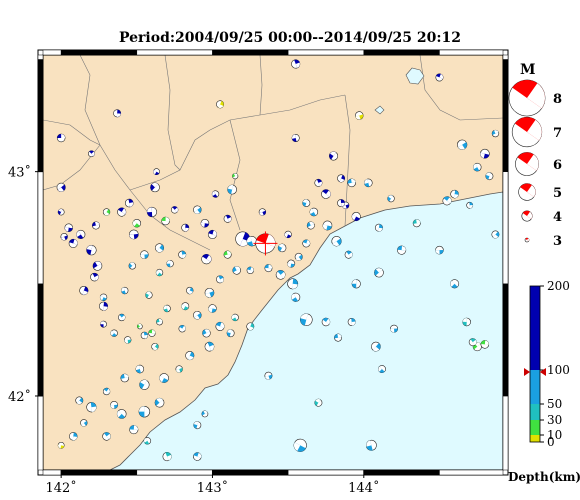 The width and height of the screenshot is (580, 500). I want to click on lake, so click(415, 76).